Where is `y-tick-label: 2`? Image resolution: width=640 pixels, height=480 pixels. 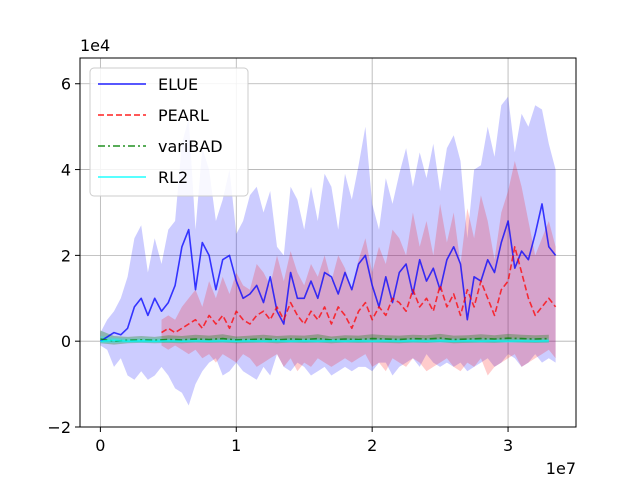
y-tick-label: 2 is located at coordinates (66, 255).